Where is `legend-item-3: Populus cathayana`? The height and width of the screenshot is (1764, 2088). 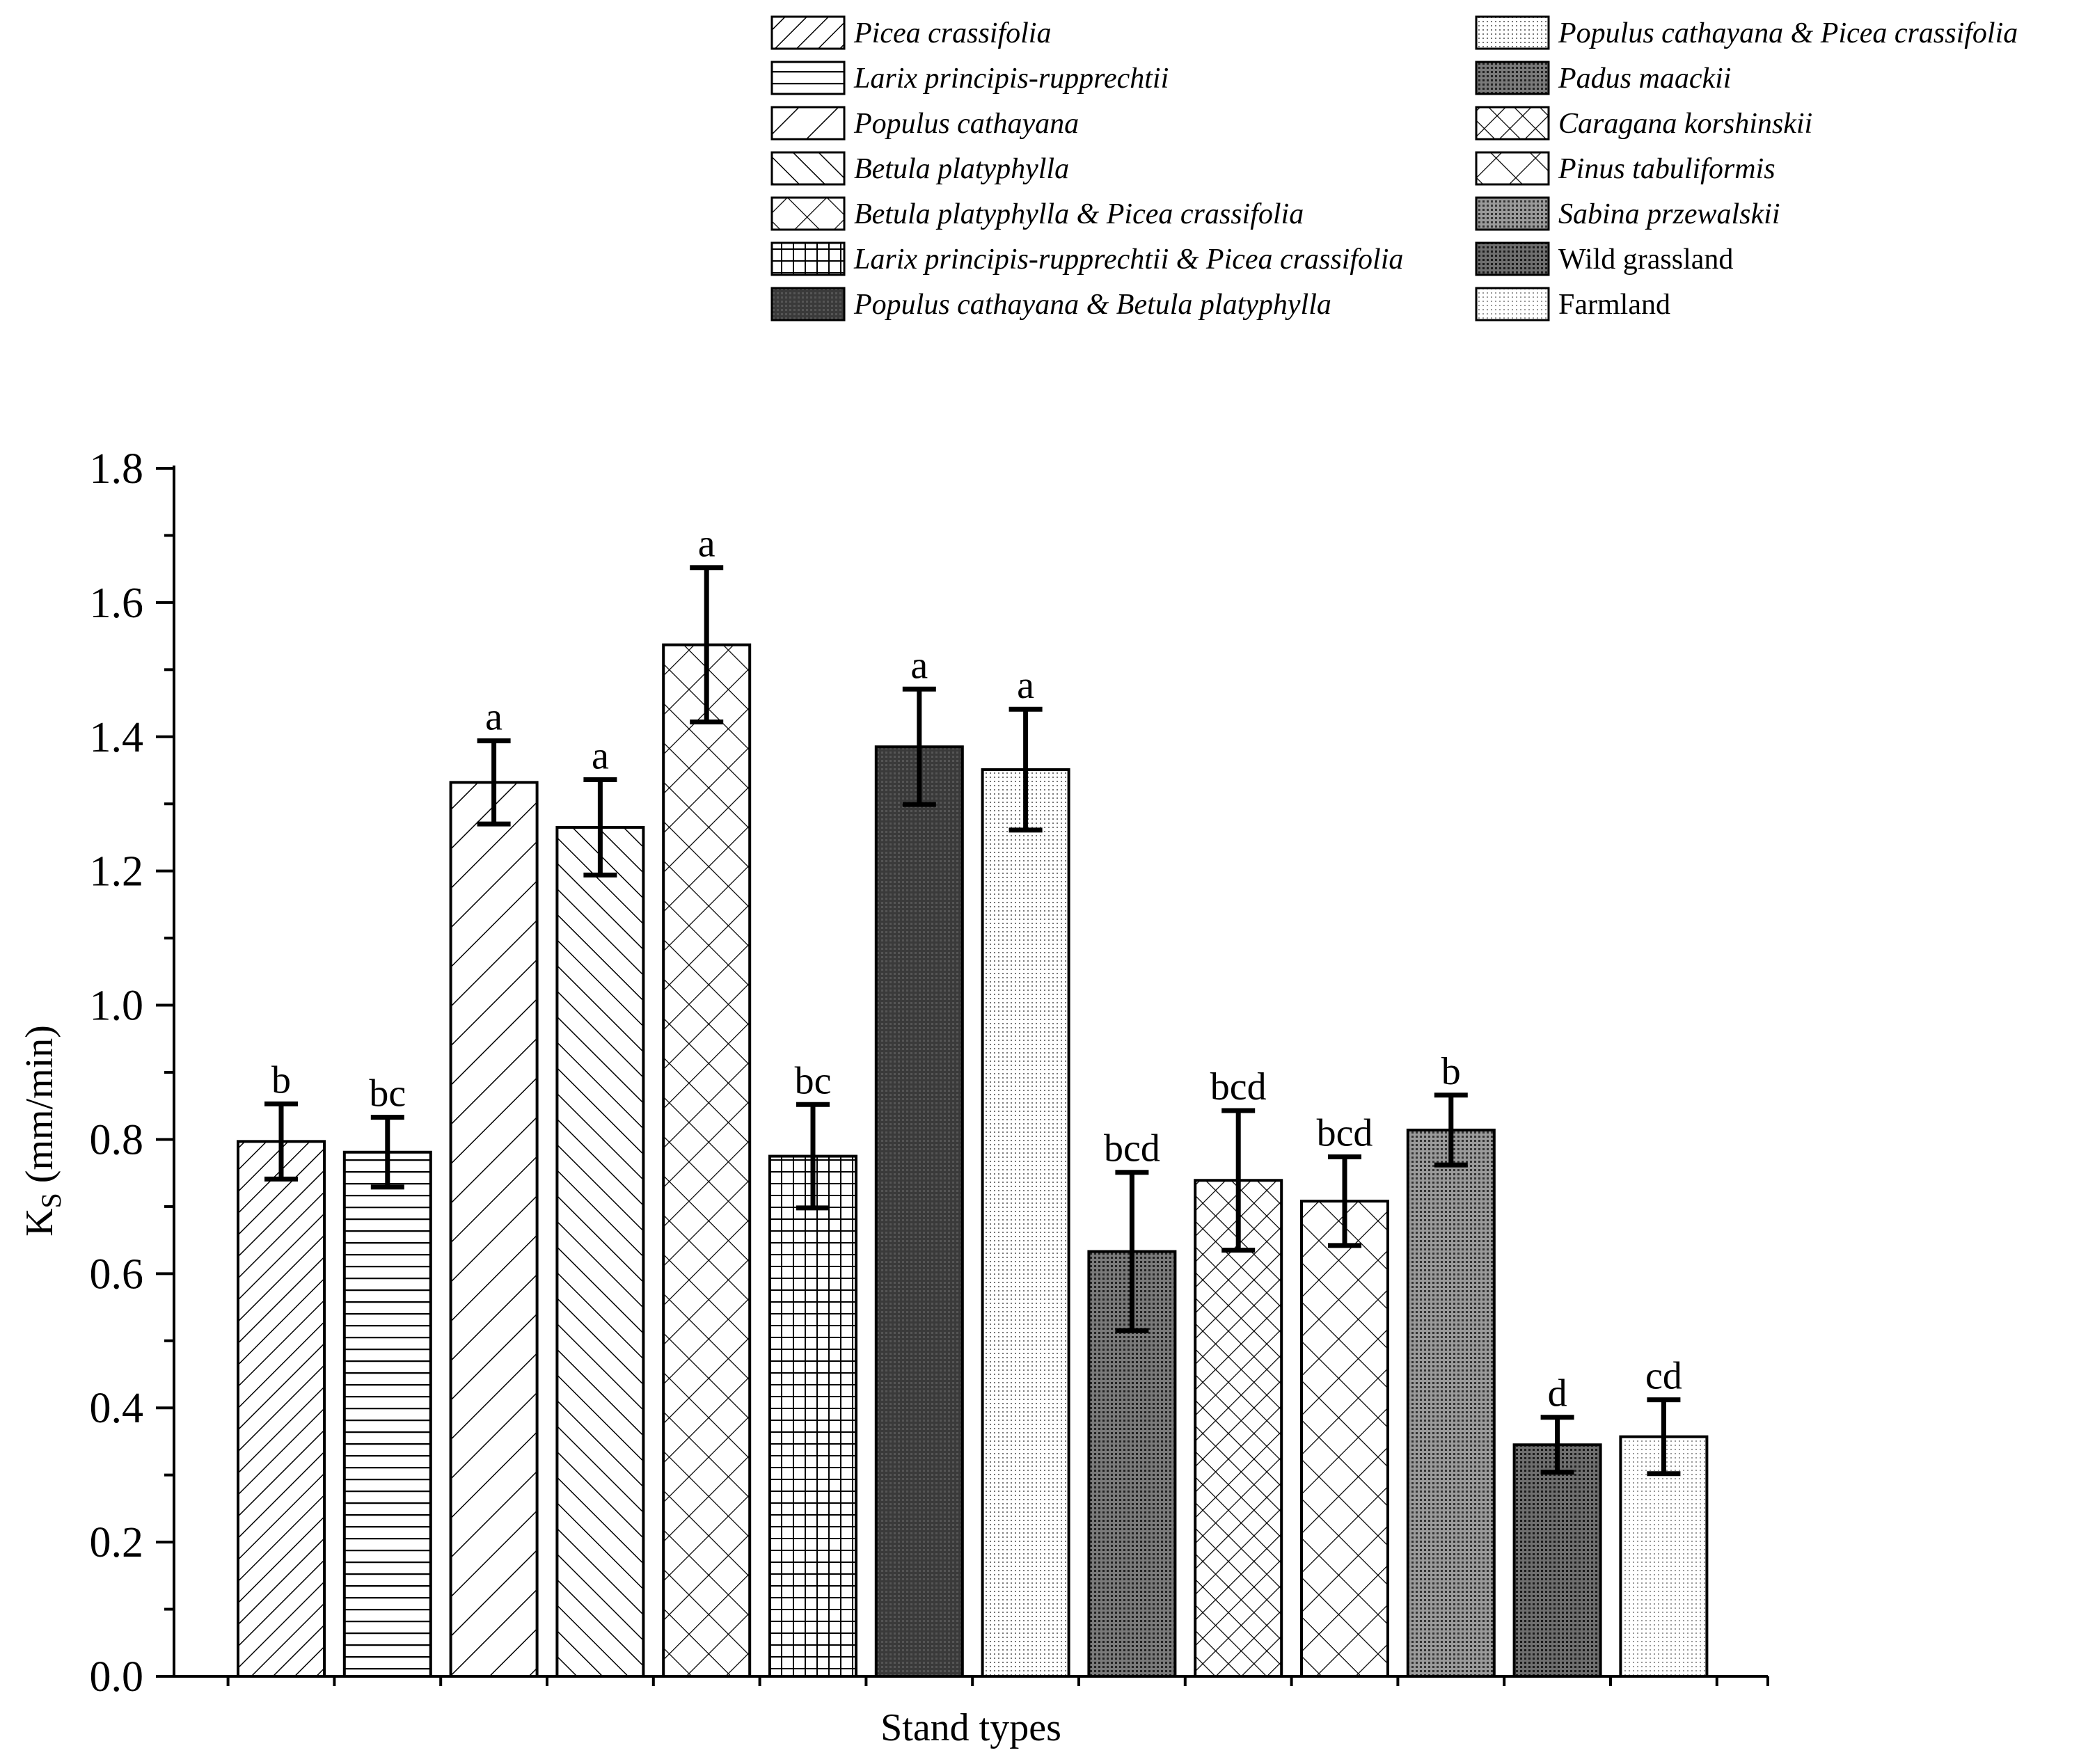 legend-item-3: Populus cathayana is located at coordinates (924, 123).